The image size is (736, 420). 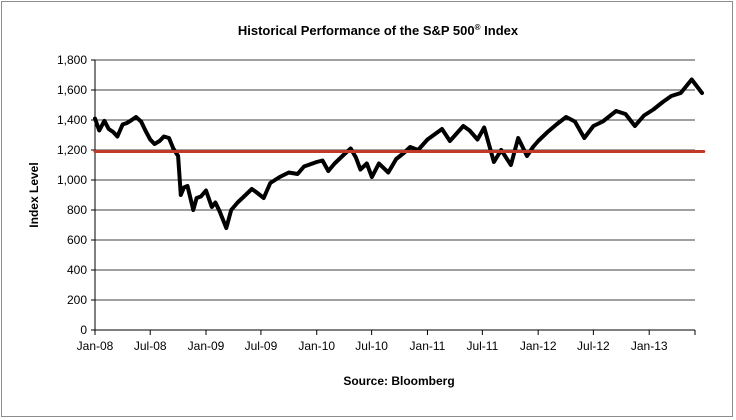 What do you see at coordinates (72, 60) in the screenshot?
I see `y-tick-label: 1,800` at bounding box center [72, 60].